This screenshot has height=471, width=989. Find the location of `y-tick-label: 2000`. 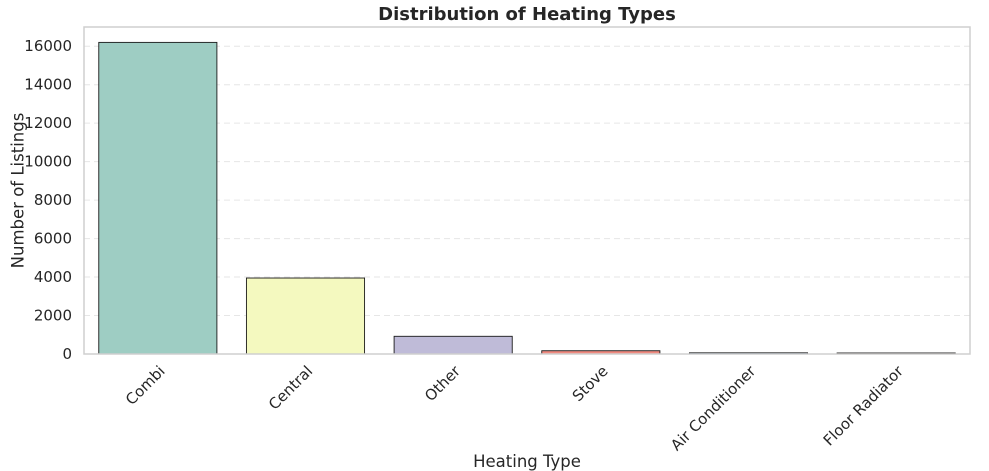

y-tick-label: 2000 is located at coordinates (53, 316).